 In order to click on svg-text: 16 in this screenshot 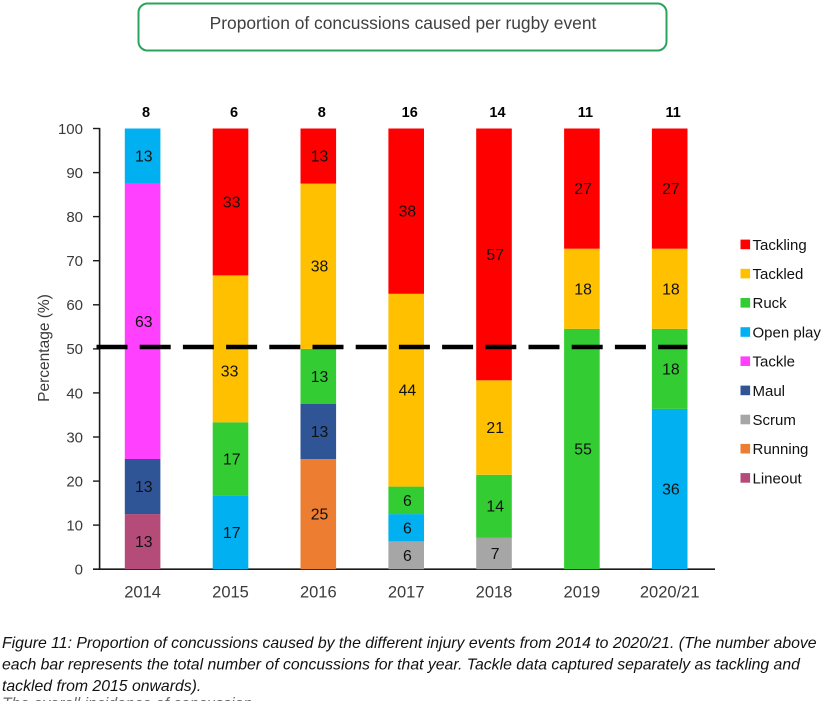, I will do `click(410, 113)`.